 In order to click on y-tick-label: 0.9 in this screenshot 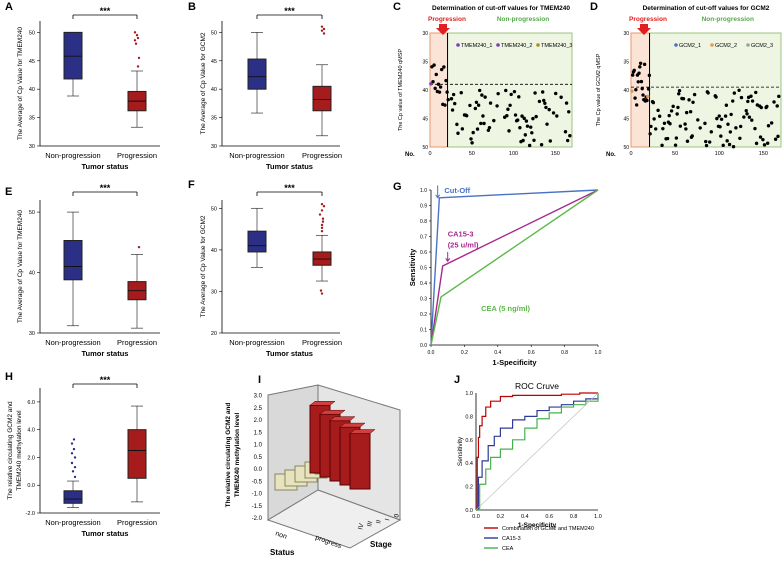, I will do `click(423, 207)`.